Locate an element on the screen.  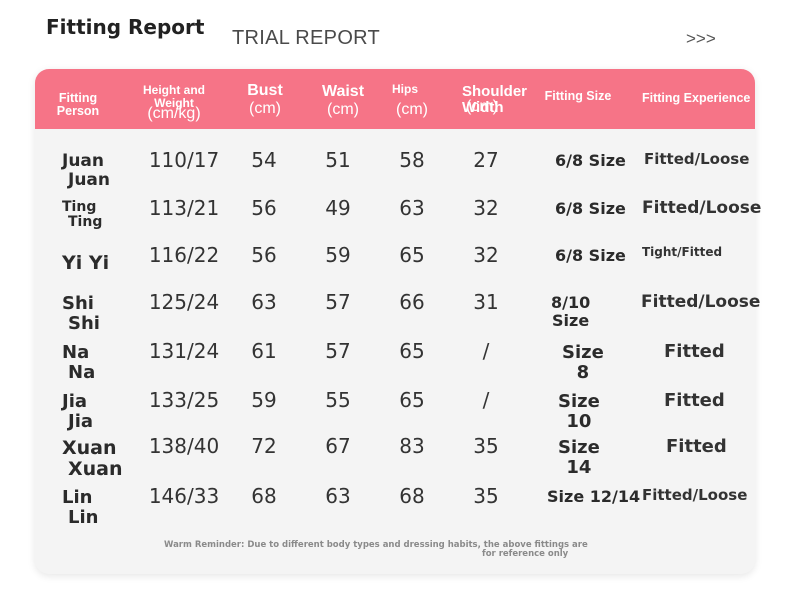
size-line-1: Size 12/14 is located at coordinates (594, 496).